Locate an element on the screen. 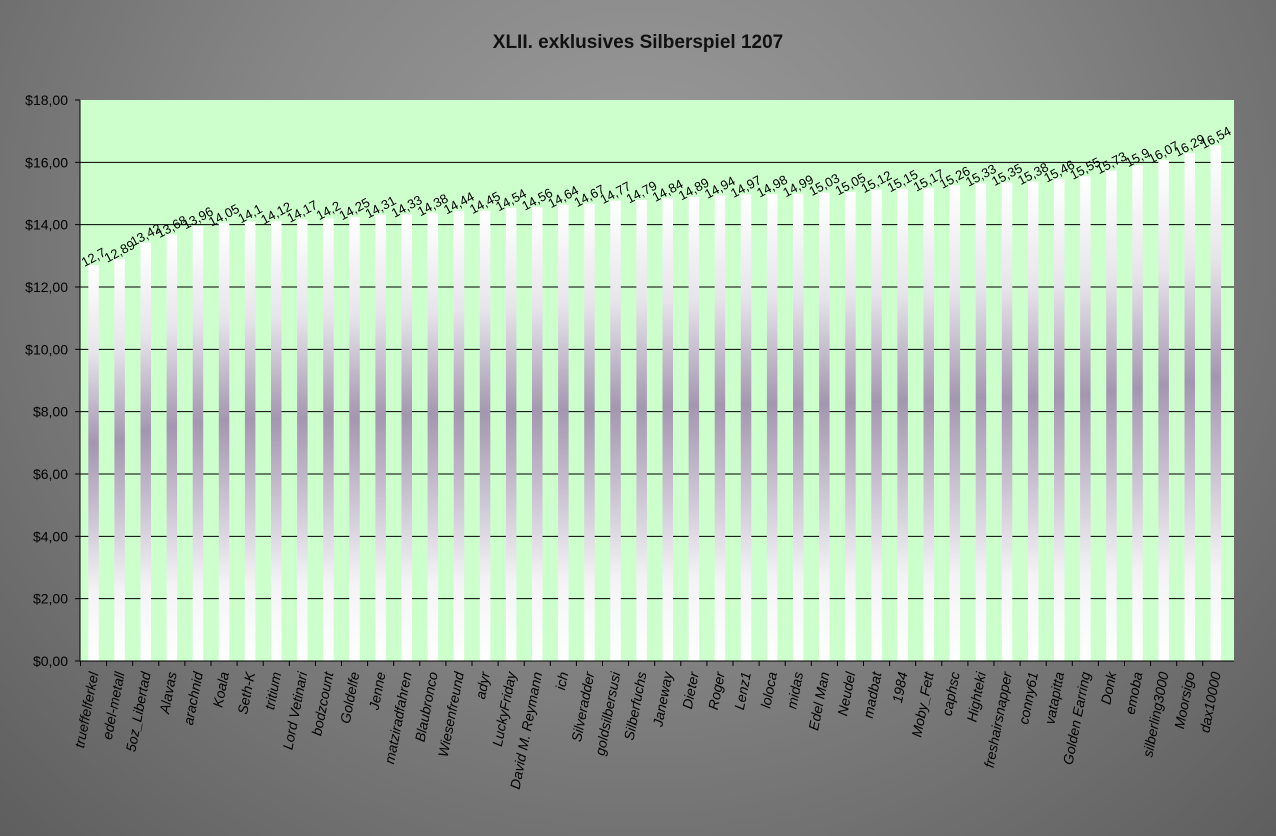 This screenshot has width=1276, height=836. y-tick-label: $12,00 is located at coordinates (46, 287).